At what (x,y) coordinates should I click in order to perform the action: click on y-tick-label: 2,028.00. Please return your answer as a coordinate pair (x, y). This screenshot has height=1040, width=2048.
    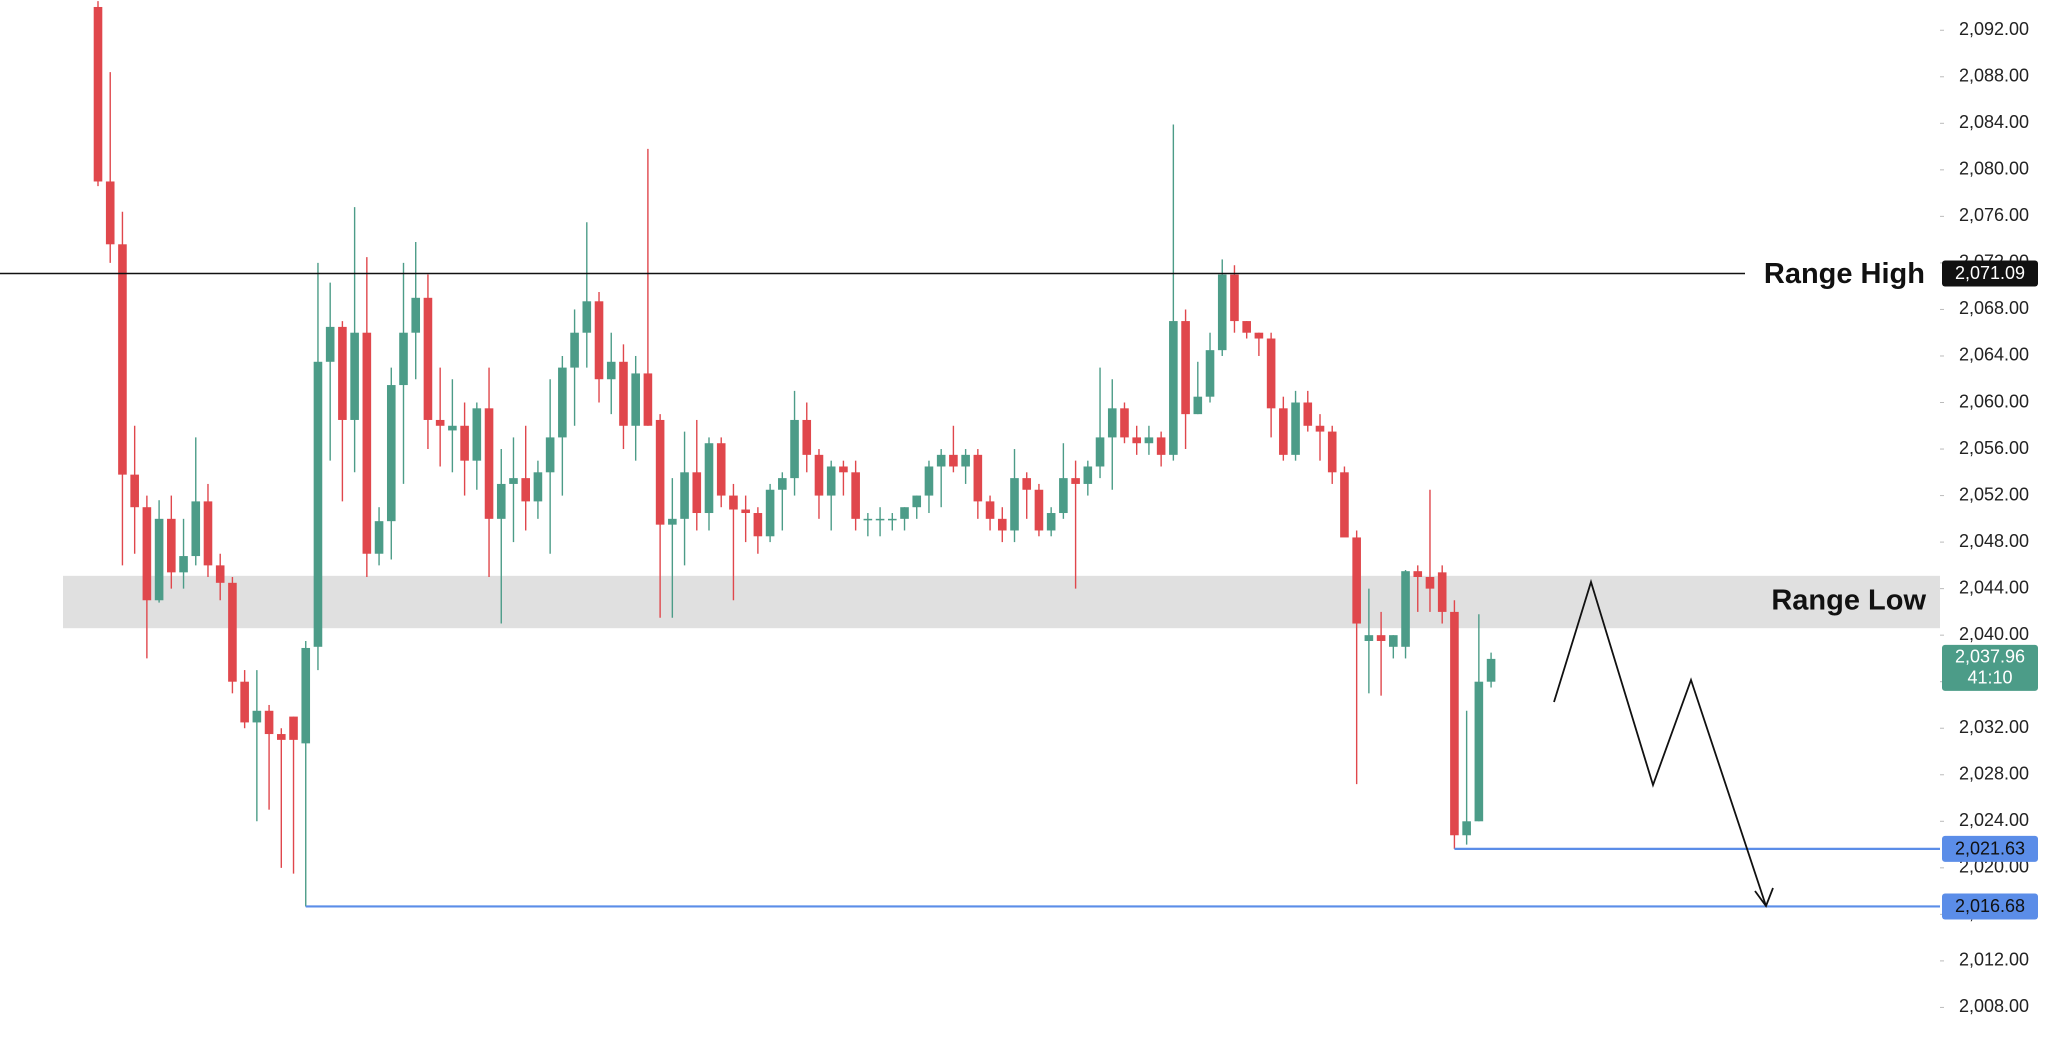
    Looking at the image, I should click on (1994, 774).